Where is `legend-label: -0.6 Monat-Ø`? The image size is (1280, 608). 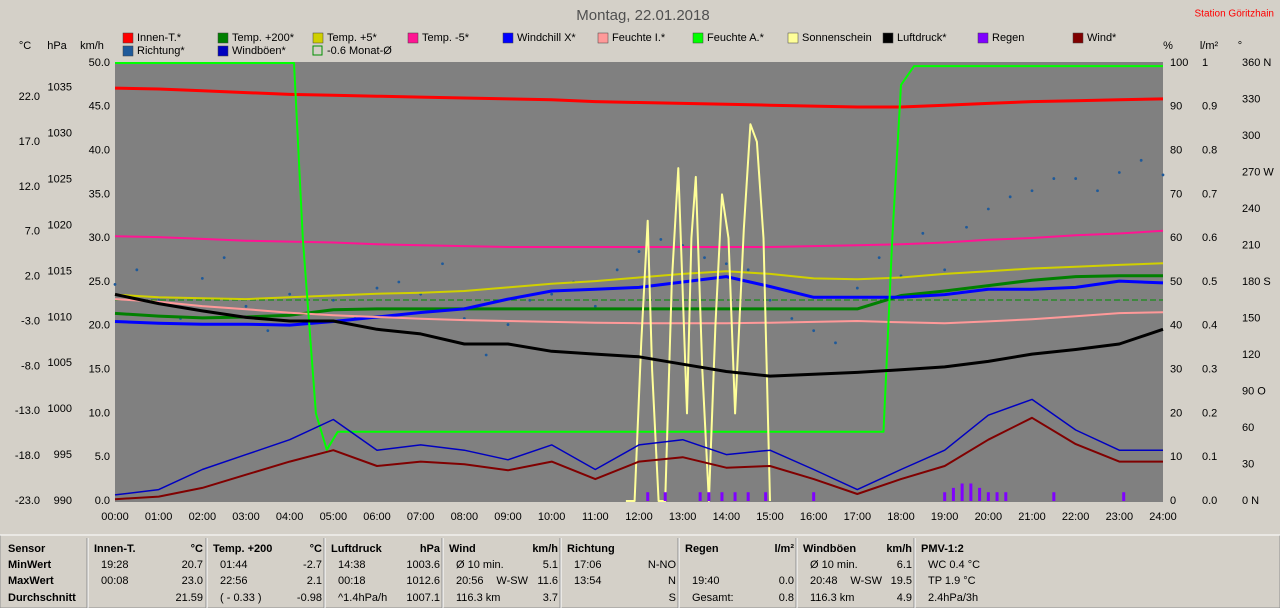 legend-label: -0.6 Monat-Ø is located at coordinates (359, 51).